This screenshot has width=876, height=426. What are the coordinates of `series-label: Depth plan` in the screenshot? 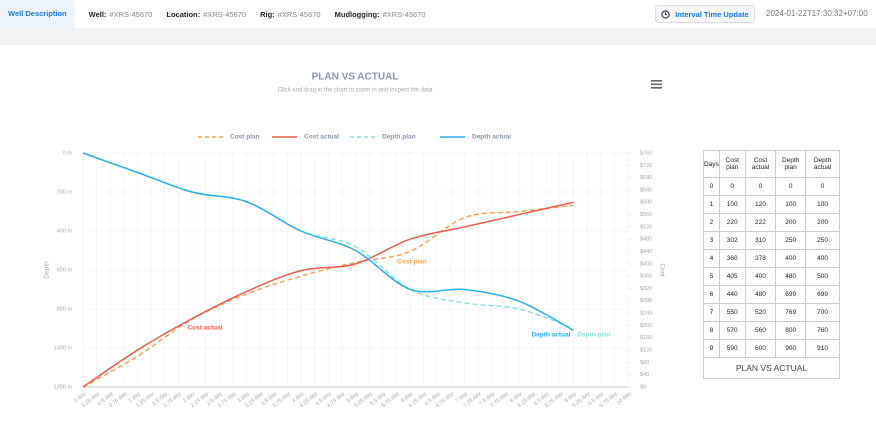 It's located at (594, 335).